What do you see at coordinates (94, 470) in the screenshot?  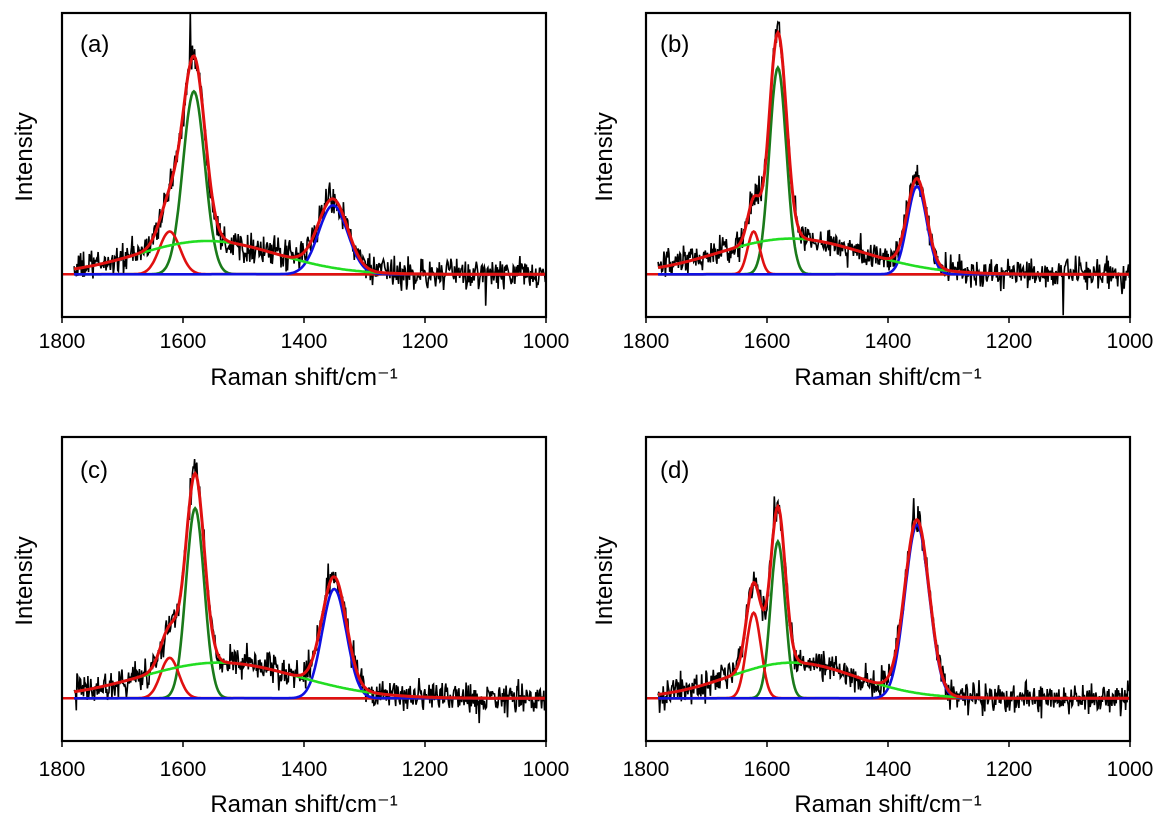 I see `panel-label: (c)` at bounding box center [94, 470].